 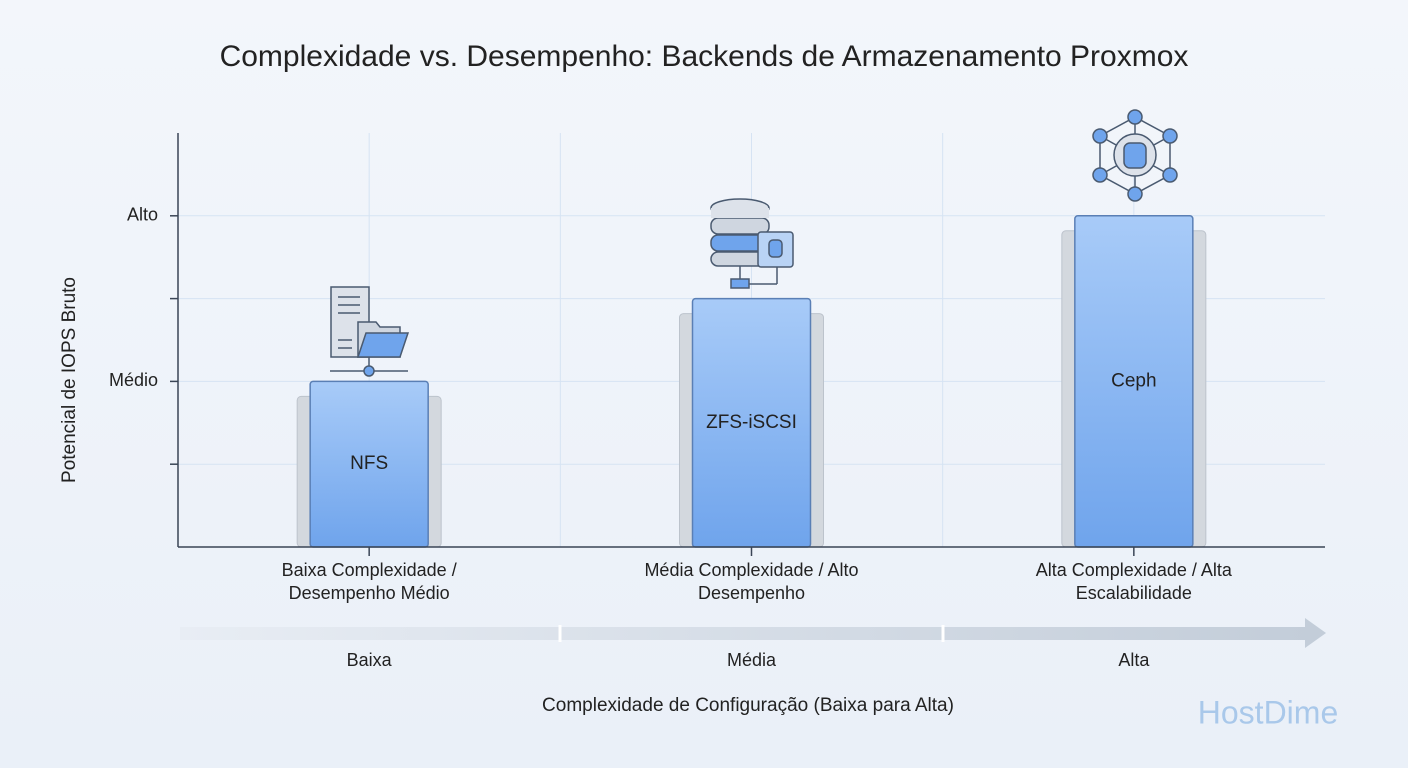 What do you see at coordinates (133, 380) in the screenshot?
I see `y-tick-label: Médio` at bounding box center [133, 380].